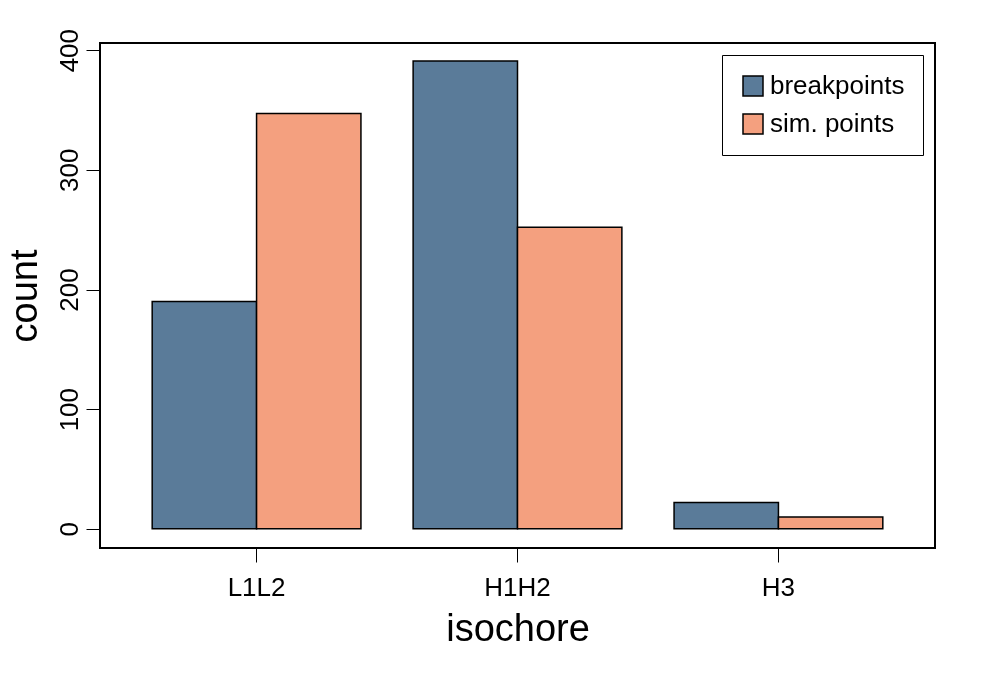 The width and height of the screenshot is (1006, 675). Describe the element at coordinates (832, 123) in the screenshot. I see `legend-label: sim. points` at that location.